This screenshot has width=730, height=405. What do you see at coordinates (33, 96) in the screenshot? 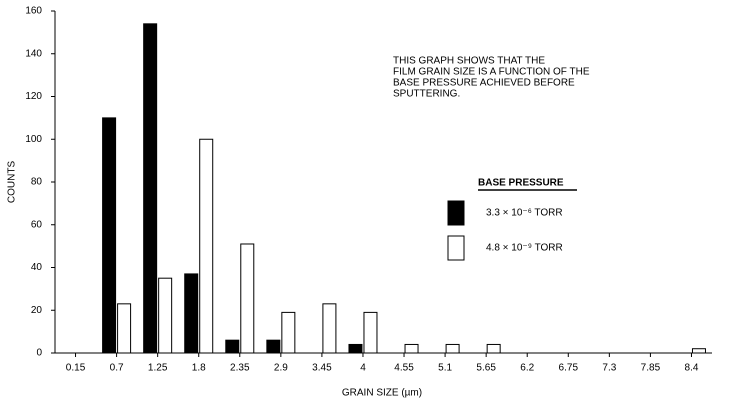
I see `y-tick-label: 120` at bounding box center [33, 96].